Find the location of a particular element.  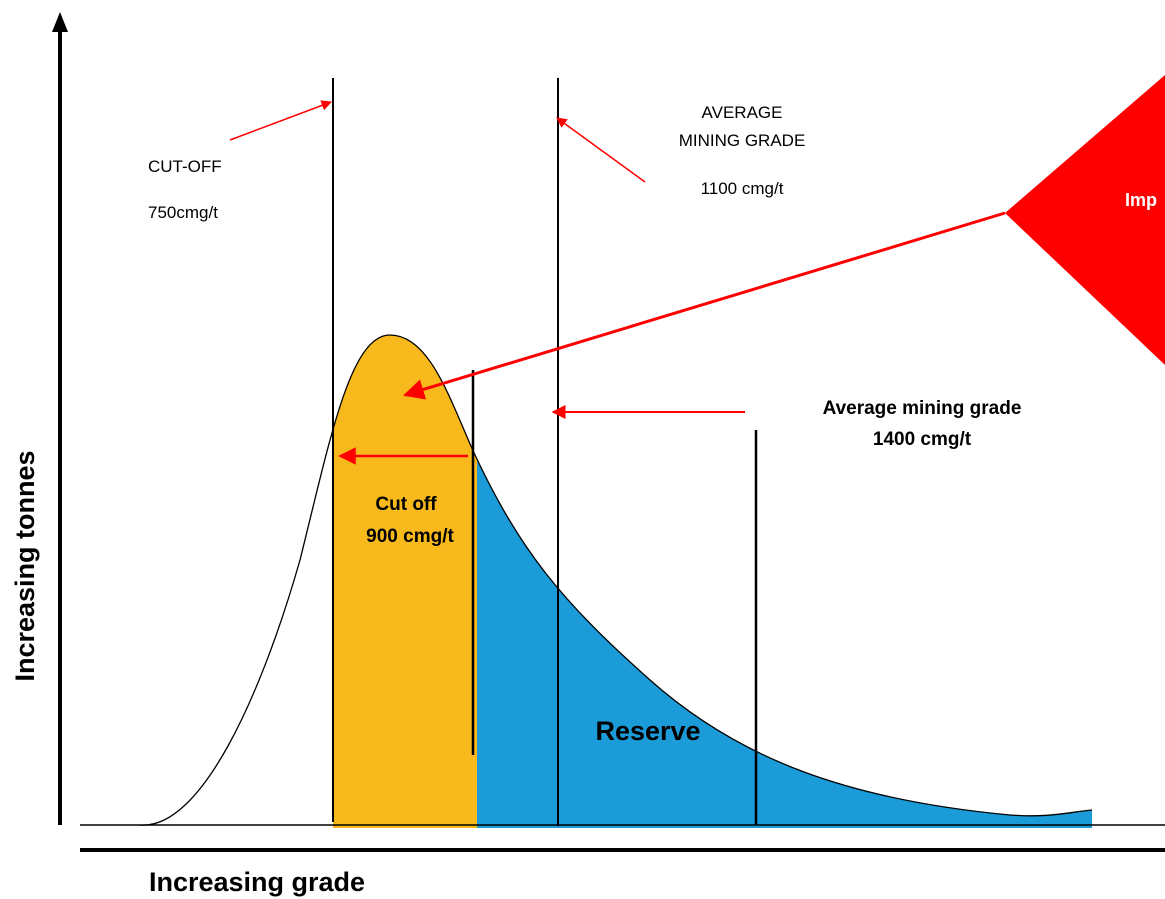

label: CUT-OFF is located at coordinates (185, 166).